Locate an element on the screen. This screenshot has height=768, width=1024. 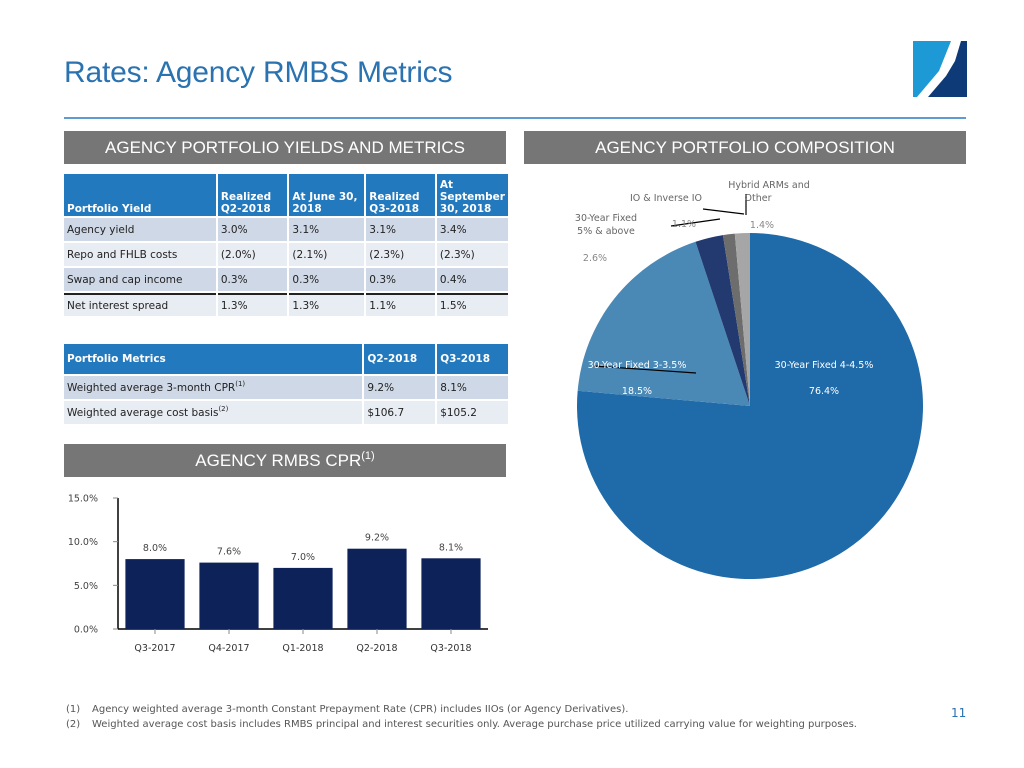
x-tick-label: Q4-2017 is located at coordinates (228, 648).